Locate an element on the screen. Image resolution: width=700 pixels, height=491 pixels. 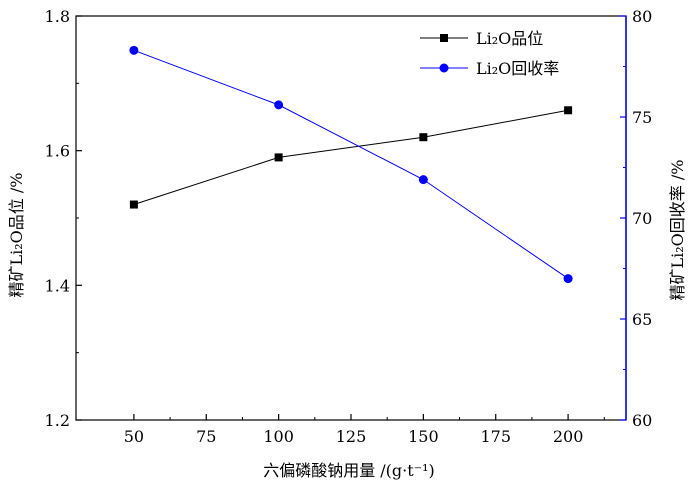
left-y-tick-label: 1.4 is located at coordinates (57, 285).